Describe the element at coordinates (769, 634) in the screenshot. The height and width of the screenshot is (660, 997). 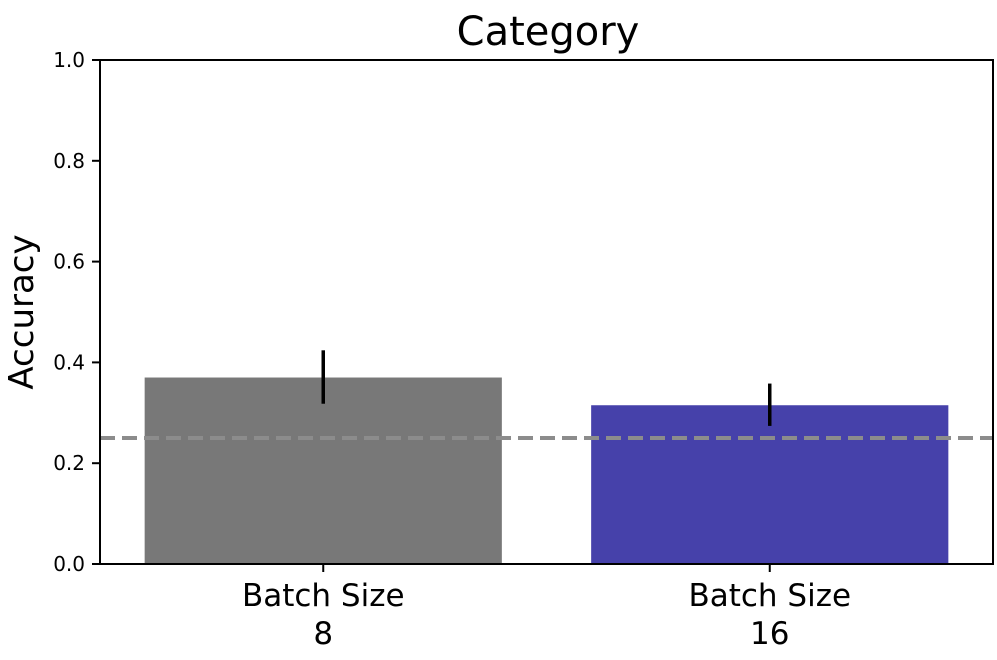
I see `x-tick-label-1-line-1: 16` at that location.